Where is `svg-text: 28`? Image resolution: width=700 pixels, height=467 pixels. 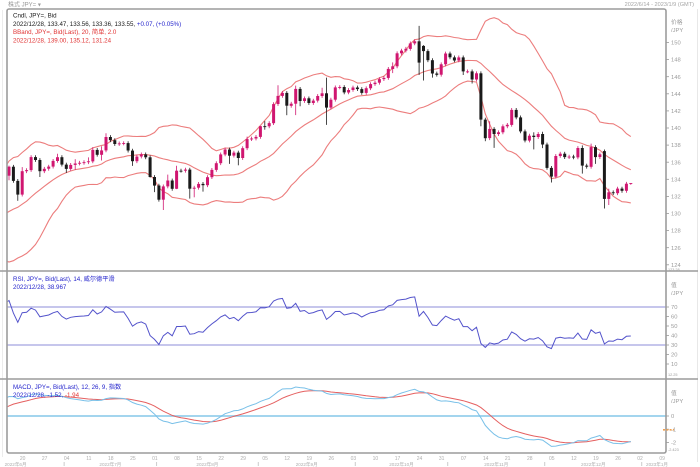 svg-text: 28 is located at coordinates (530, 459).